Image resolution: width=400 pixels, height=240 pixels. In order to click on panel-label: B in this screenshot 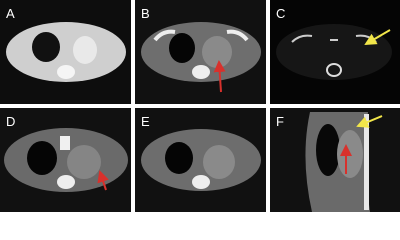, I will do `click(145, 13)`.